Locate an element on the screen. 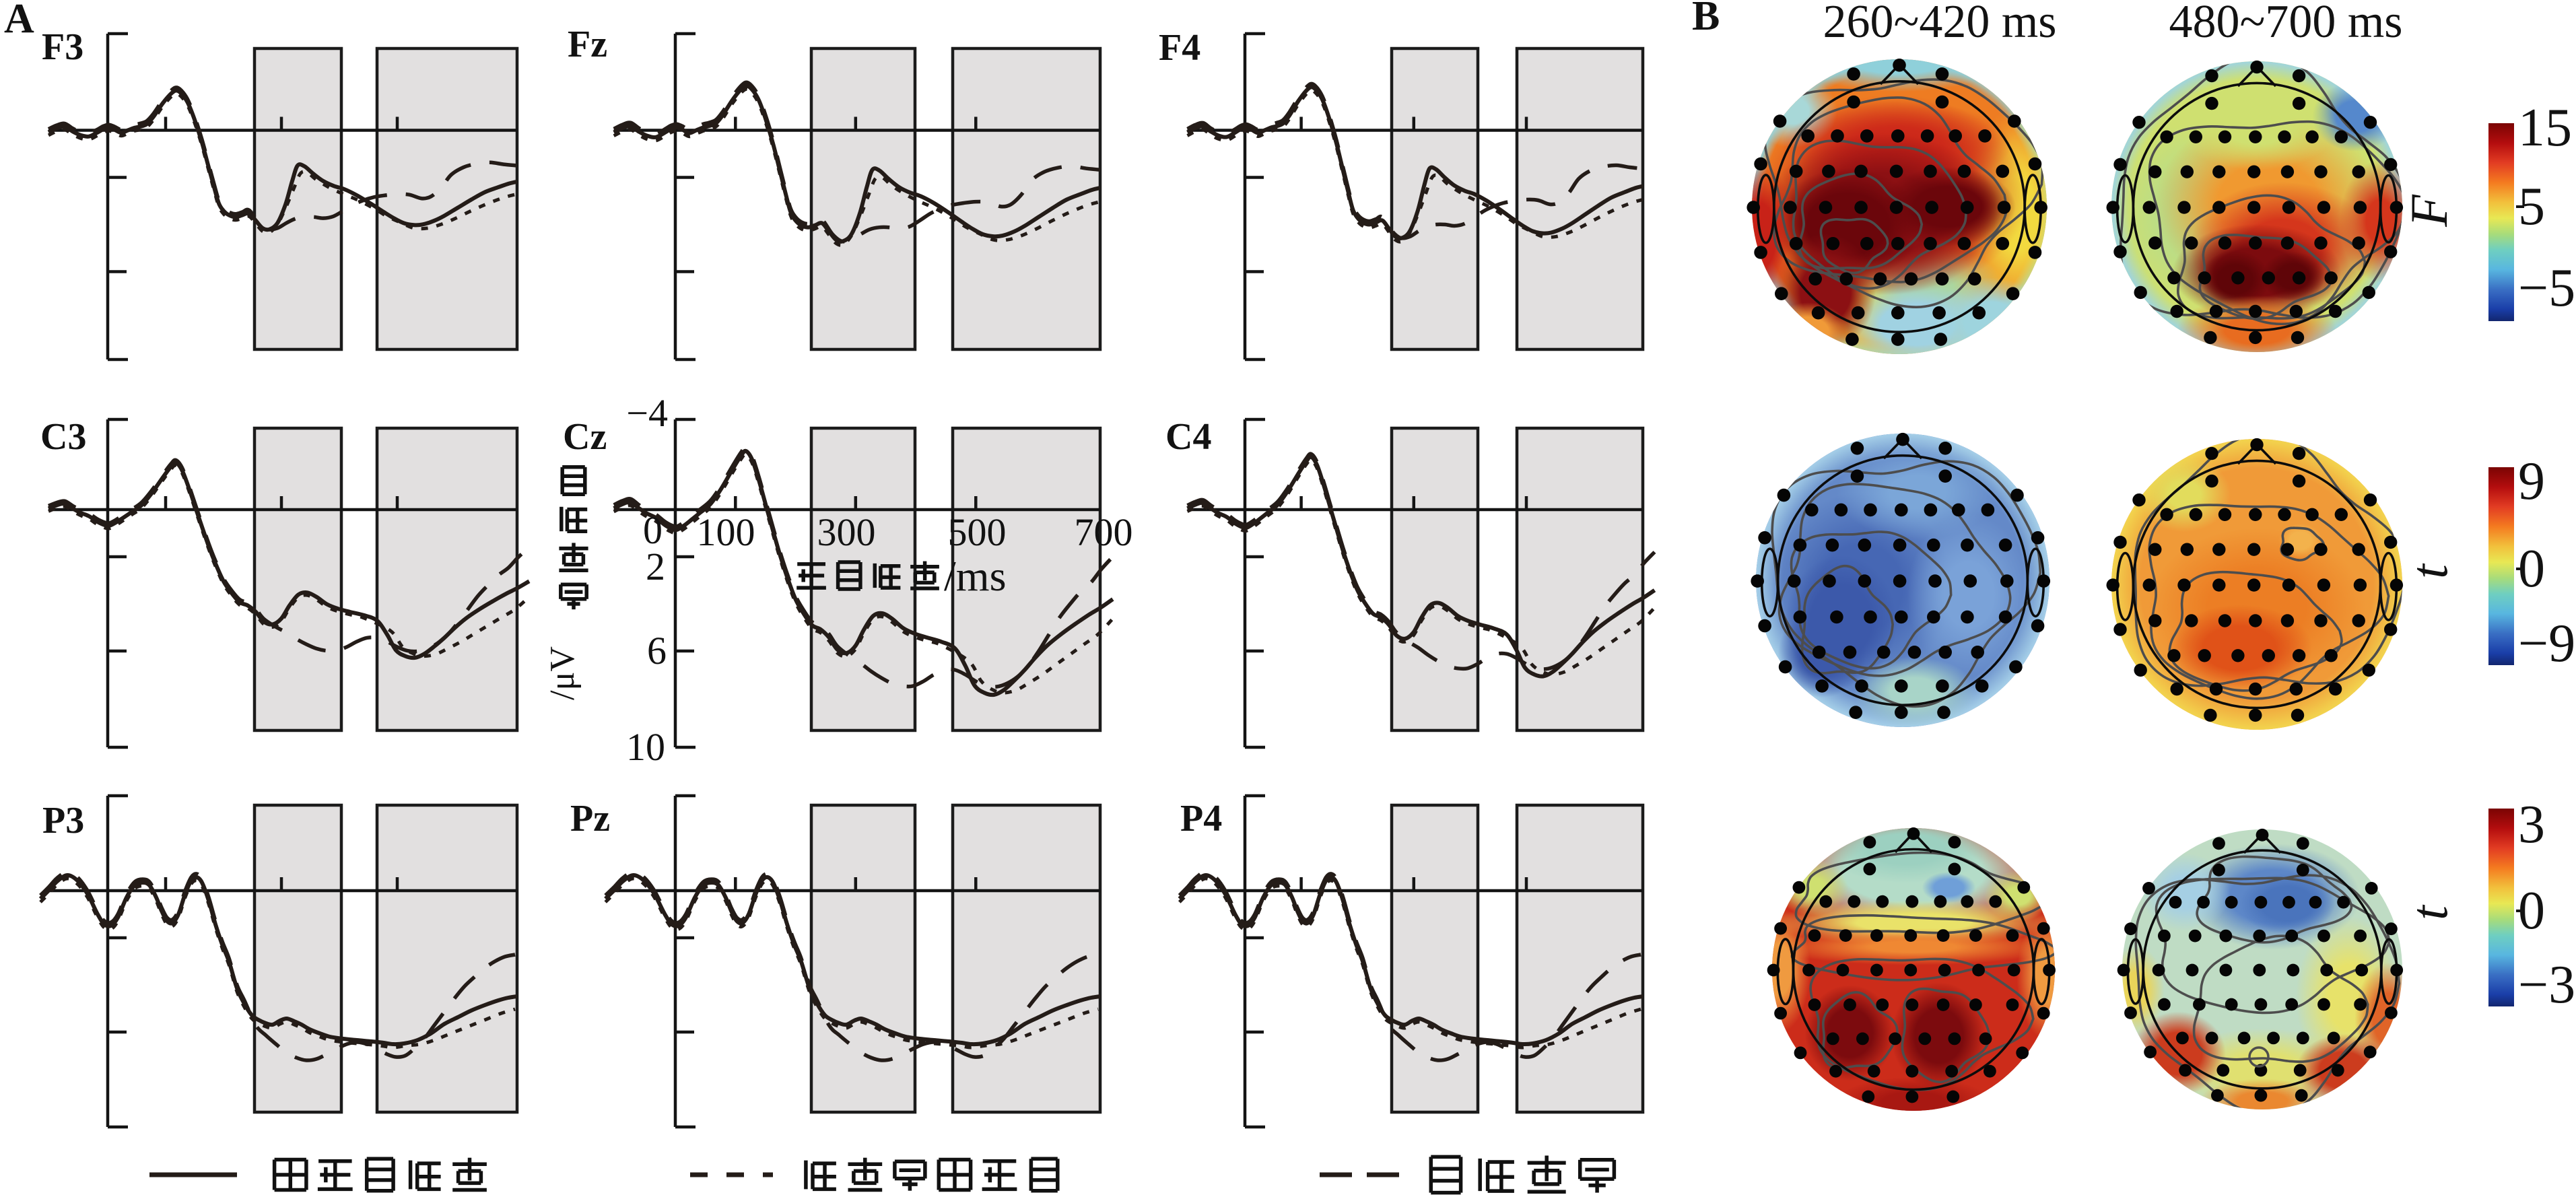  svg-text: −9 is located at coordinates (2546, 643).